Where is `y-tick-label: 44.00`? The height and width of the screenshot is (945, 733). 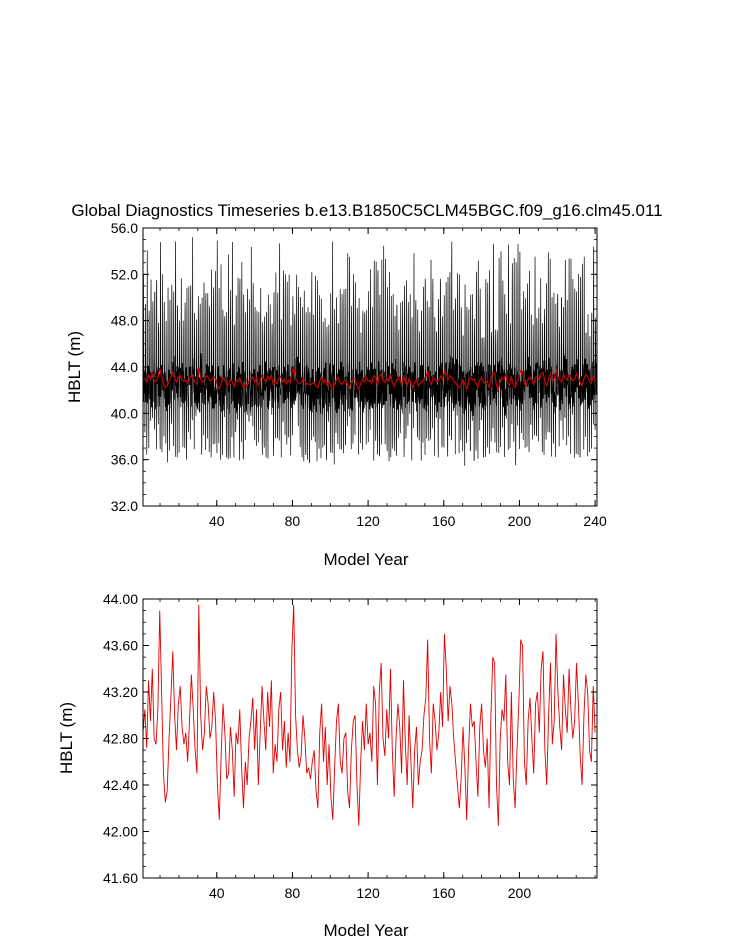
y-tick-label: 44.00 is located at coordinates (120, 599).